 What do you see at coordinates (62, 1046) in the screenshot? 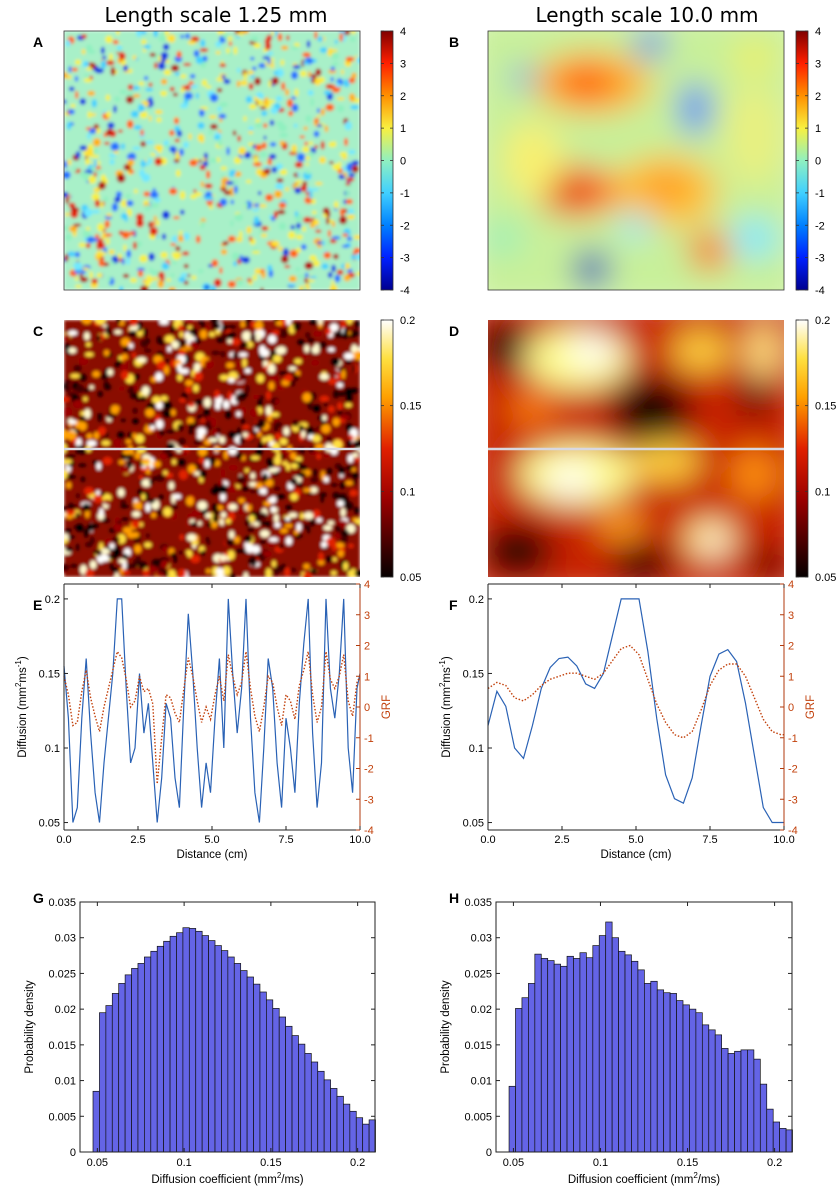
I see `y-tick-label: 0.015` at bounding box center [62, 1046].